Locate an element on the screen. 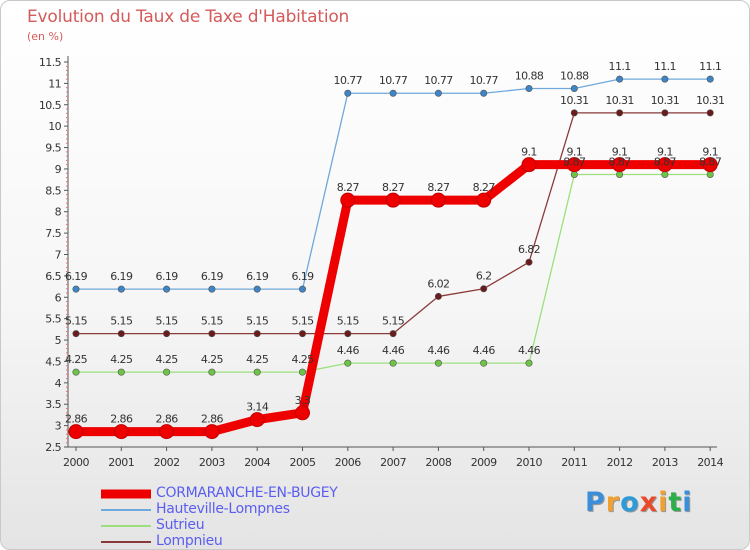 The width and height of the screenshot is (750, 550). y-tick-label: 7.5 is located at coordinates (53, 233).